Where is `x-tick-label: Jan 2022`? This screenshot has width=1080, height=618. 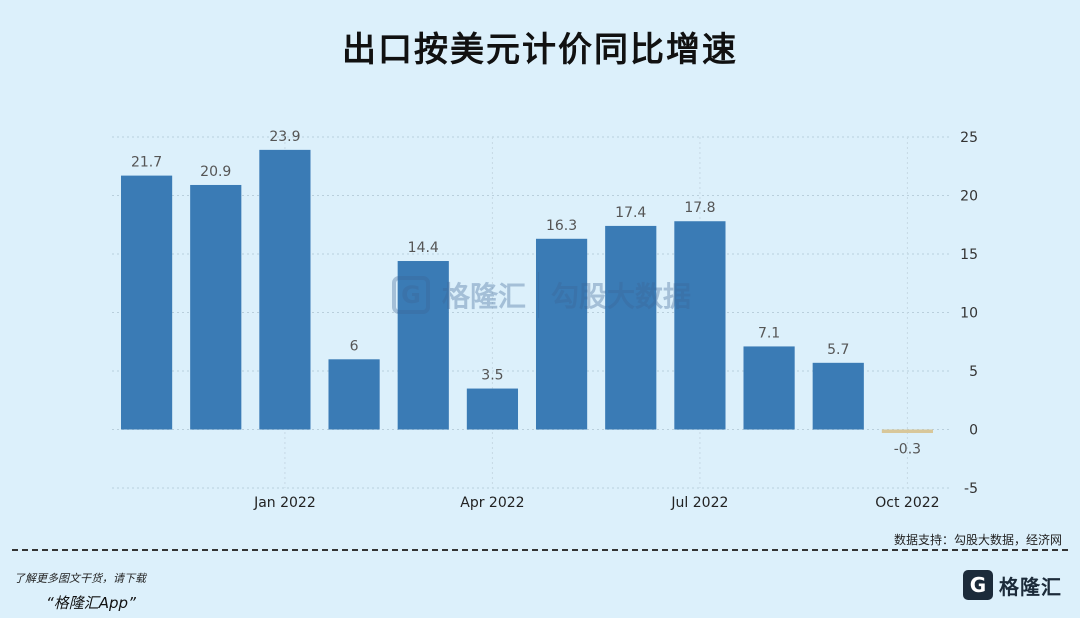 x-tick-label: Jan 2022 is located at coordinates (284, 503).